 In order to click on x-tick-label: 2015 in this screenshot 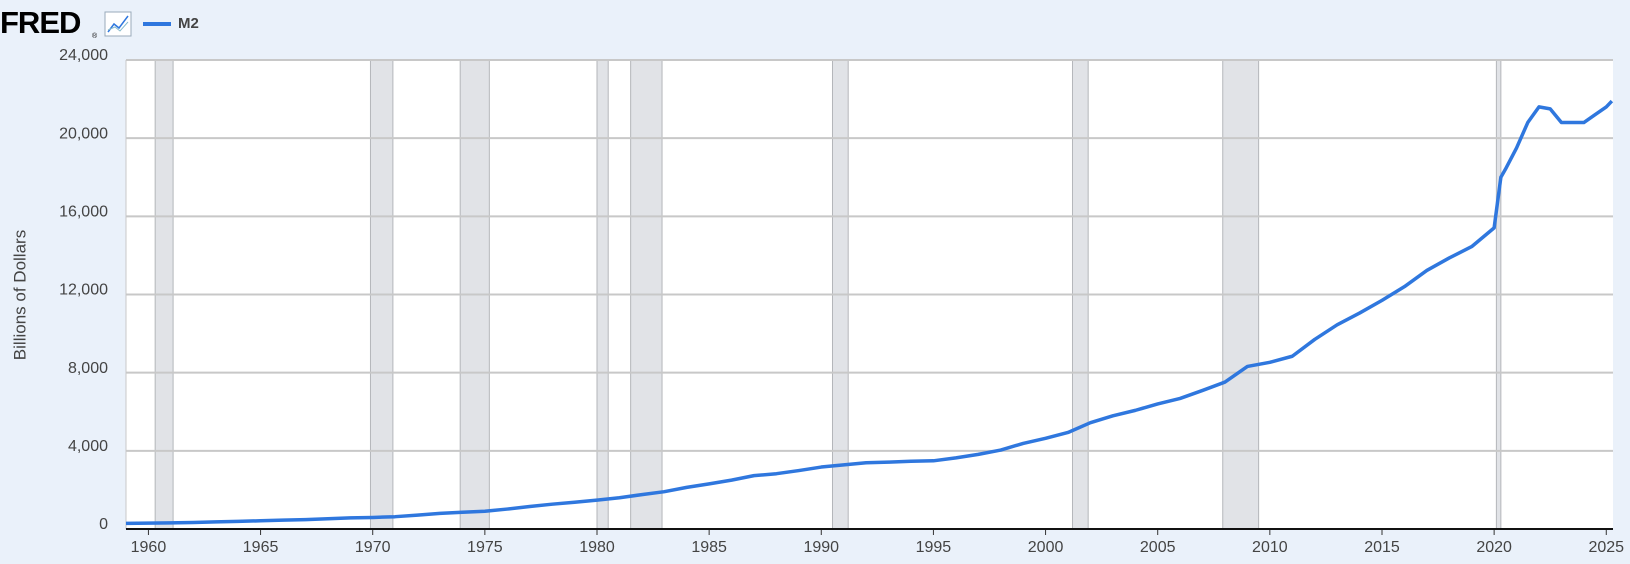, I will do `click(1382, 547)`.